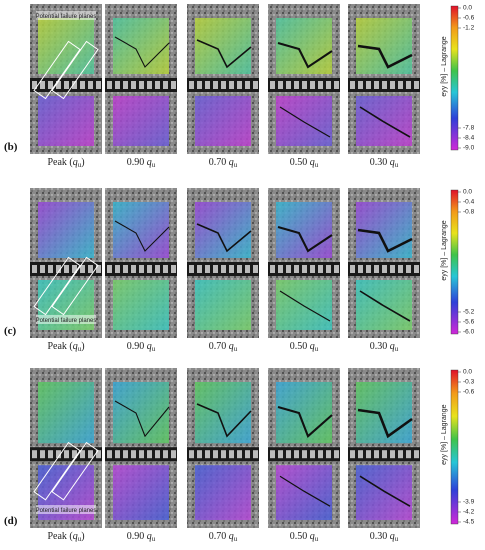 The width and height of the screenshot is (485, 550). What do you see at coordinates (300, 536) in the screenshot?
I see `caption-text: 0.50` at bounding box center [300, 536].